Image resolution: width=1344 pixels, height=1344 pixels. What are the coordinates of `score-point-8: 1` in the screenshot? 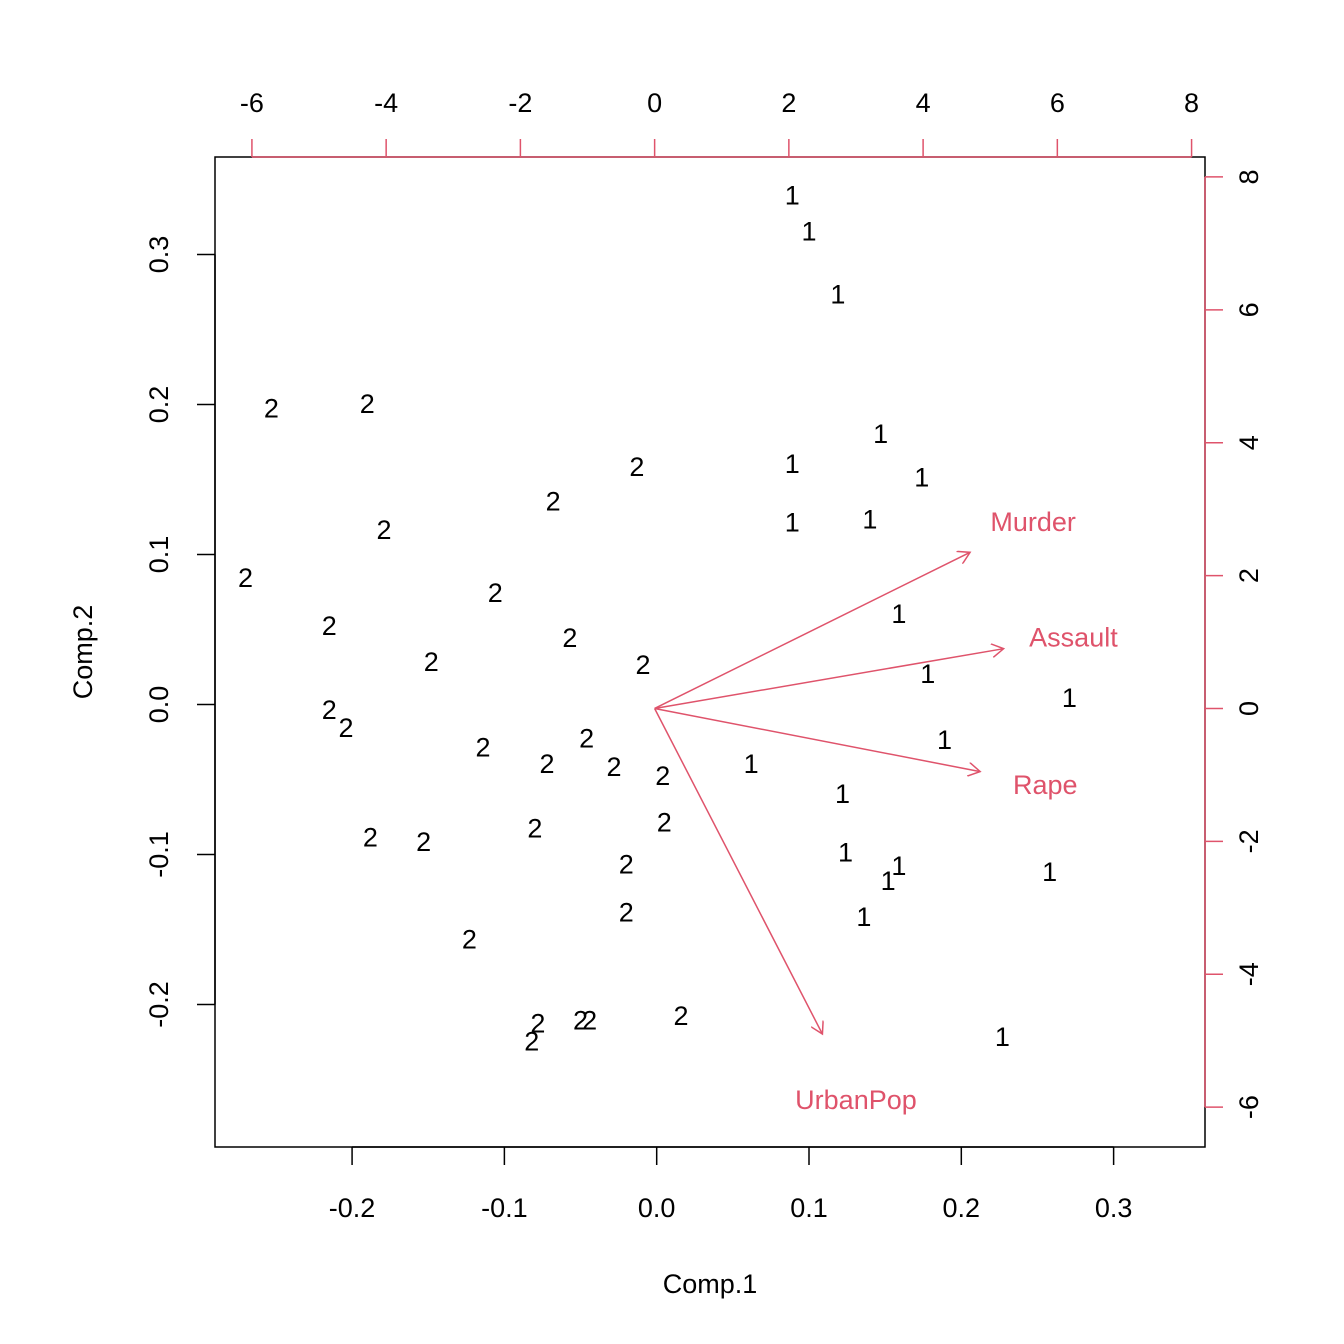 It's located at (869, 520).